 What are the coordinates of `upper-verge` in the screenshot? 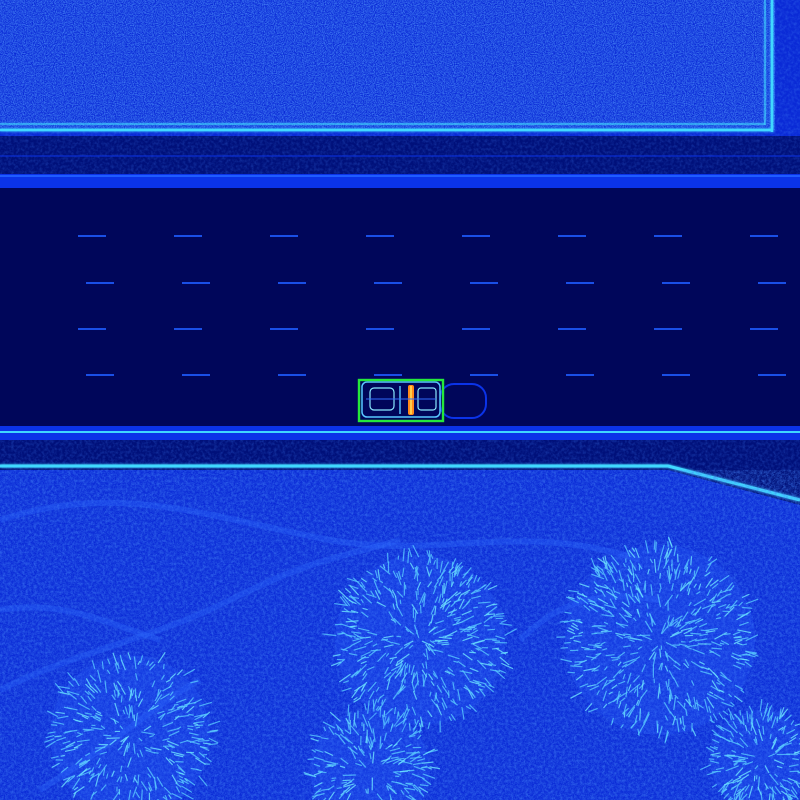 It's located at (400, 156).